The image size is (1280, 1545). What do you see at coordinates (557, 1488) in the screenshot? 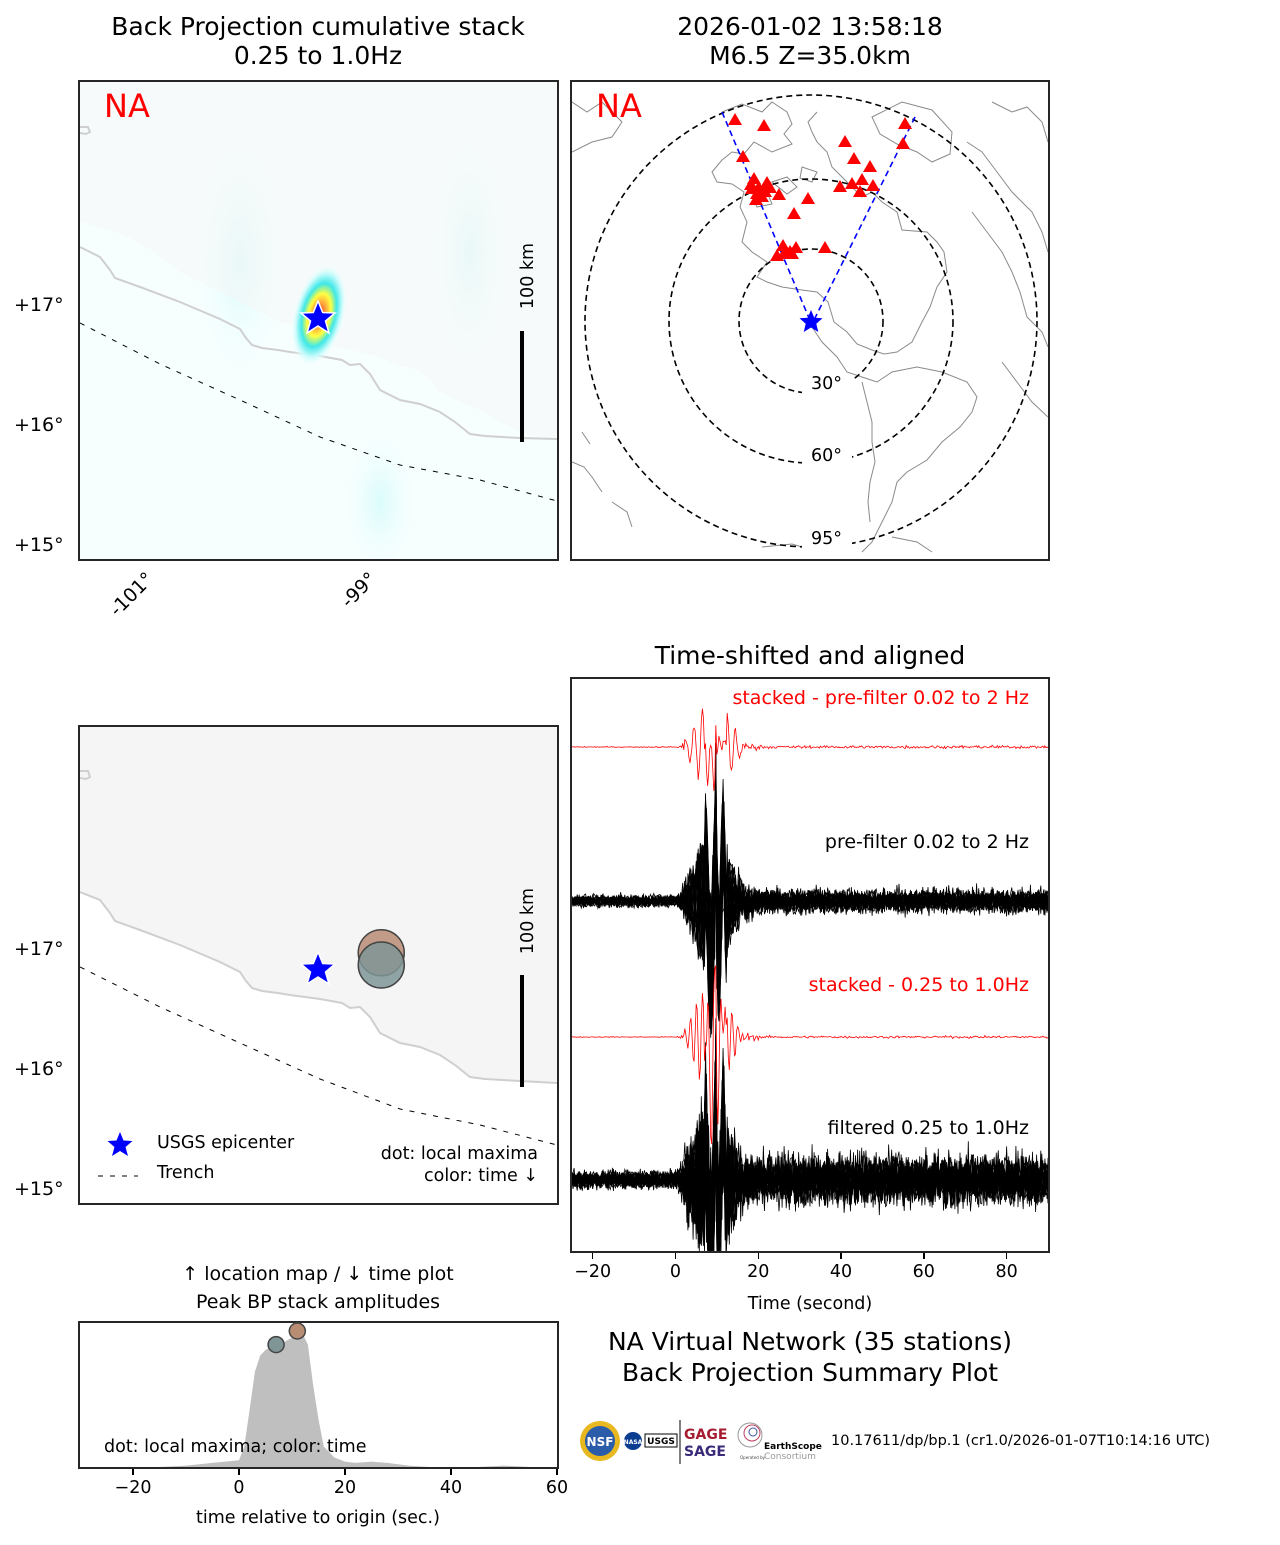
I see `peak-xtick-label: 60` at bounding box center [557, 1488].